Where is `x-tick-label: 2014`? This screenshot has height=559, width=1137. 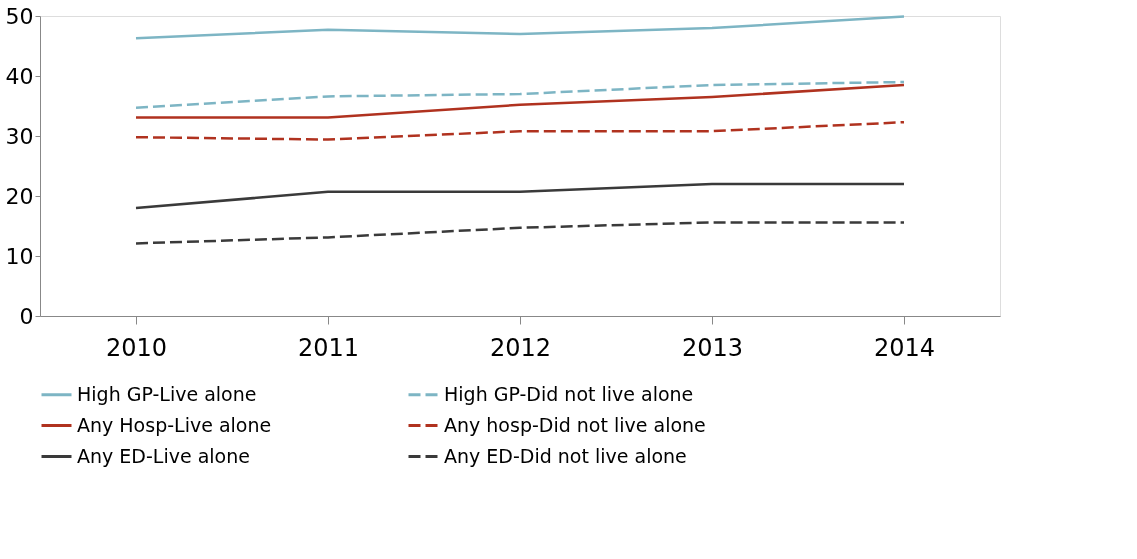 x-tick-label: 2014 is located at coordinates (904, 347).